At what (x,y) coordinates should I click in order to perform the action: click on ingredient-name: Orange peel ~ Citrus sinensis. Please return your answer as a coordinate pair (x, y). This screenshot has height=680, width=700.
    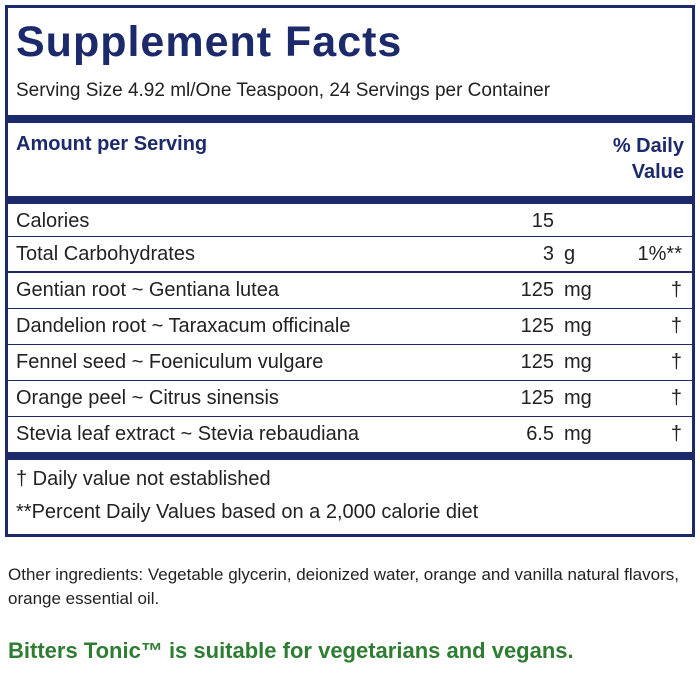
    Looking at the image, I should click on (147, 398).